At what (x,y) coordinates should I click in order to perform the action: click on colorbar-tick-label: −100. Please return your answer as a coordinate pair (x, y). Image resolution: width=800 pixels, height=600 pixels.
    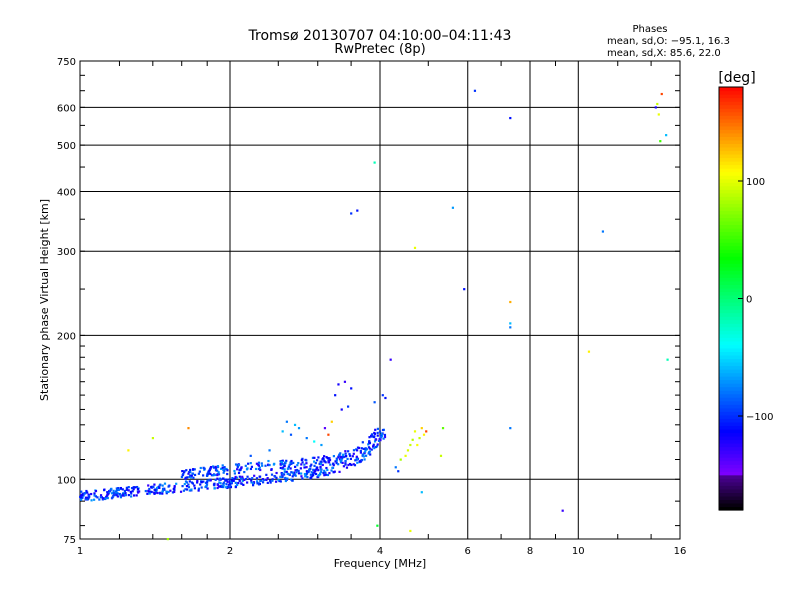
    Looking at the image, I should click on (759, 417).